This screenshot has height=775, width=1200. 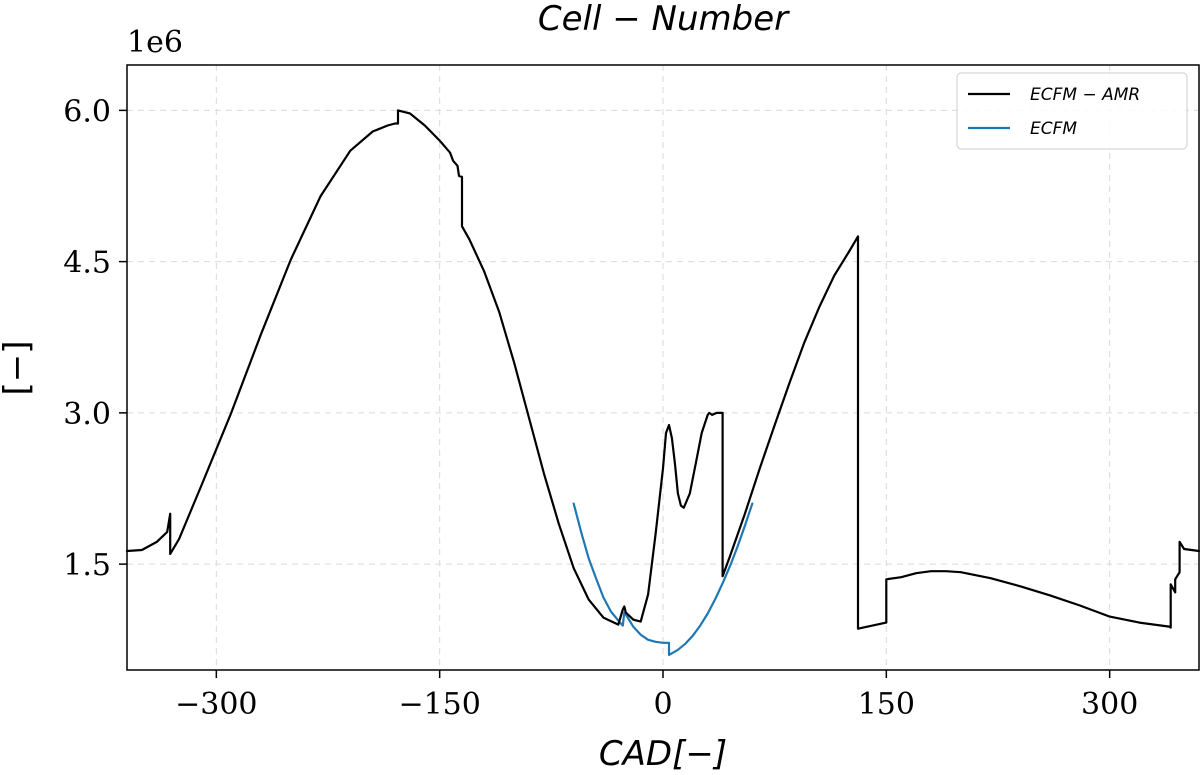 I want to click on x-tick-label: 0, so click(x=662, y=704).